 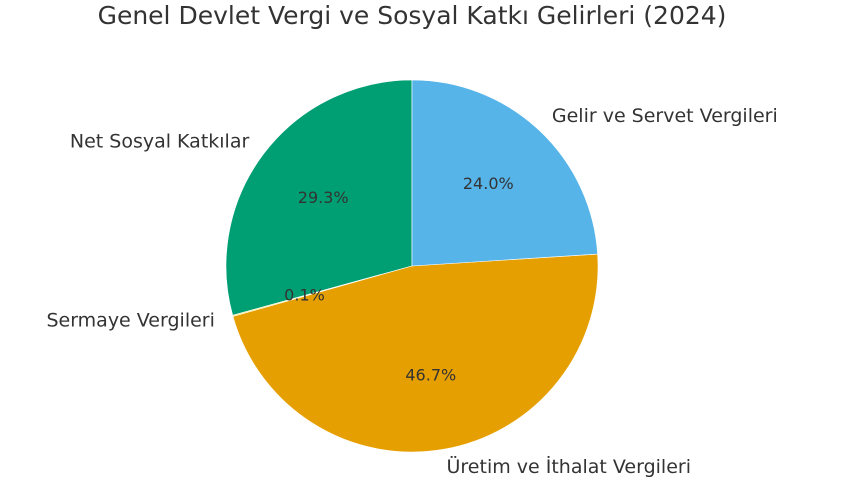 I want to click on percent-label-uretim-ve-ithalat-vergileri: 46.7%, so click(x=430, y=375).